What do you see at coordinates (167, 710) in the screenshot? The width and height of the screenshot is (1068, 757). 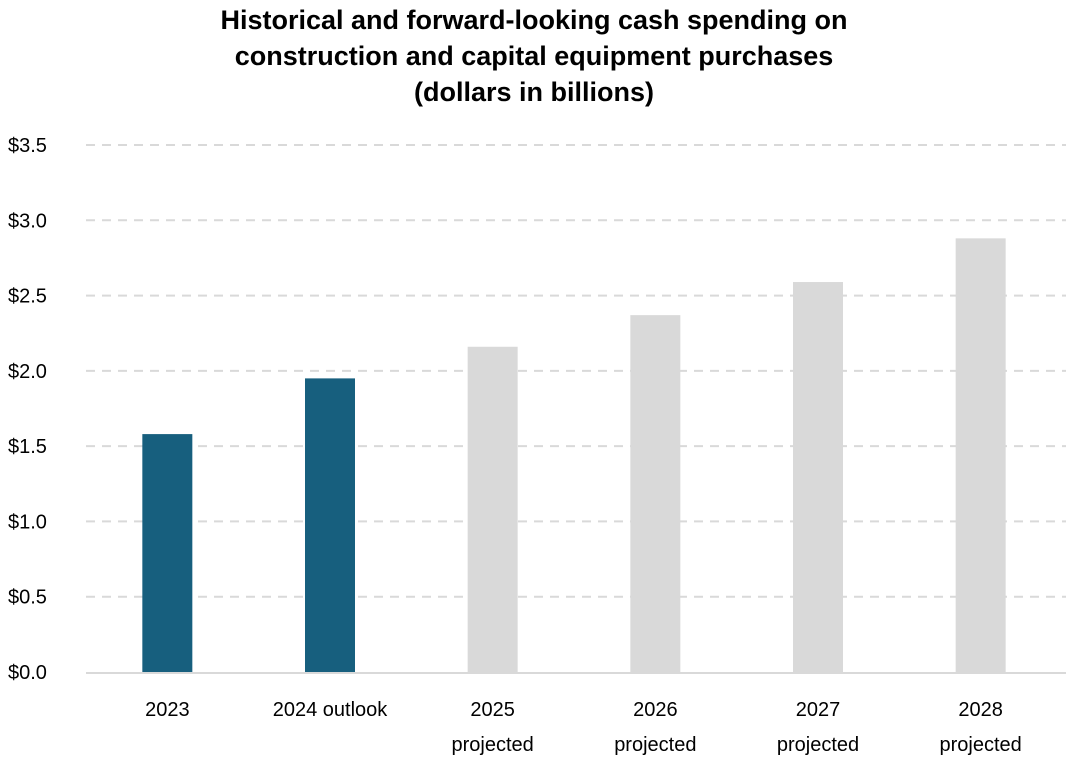 I see `x-category-label: 2023` at bounding box center [167, 710].